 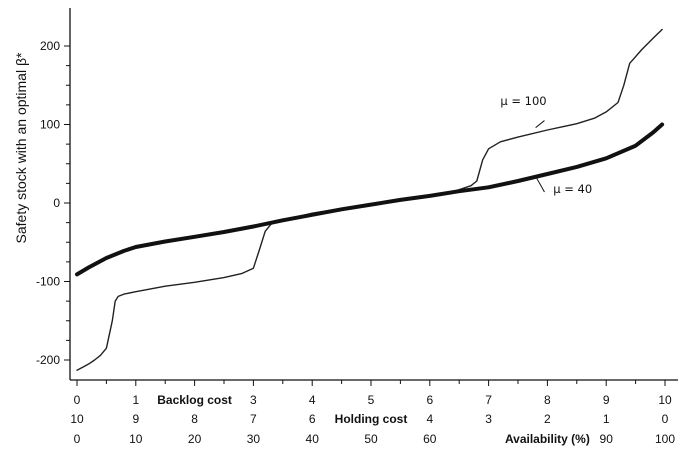 What do you see at coordinates (50, 125) in the screenshot?
I see `y-tick-label: 100` at bounding box center [50, 125].